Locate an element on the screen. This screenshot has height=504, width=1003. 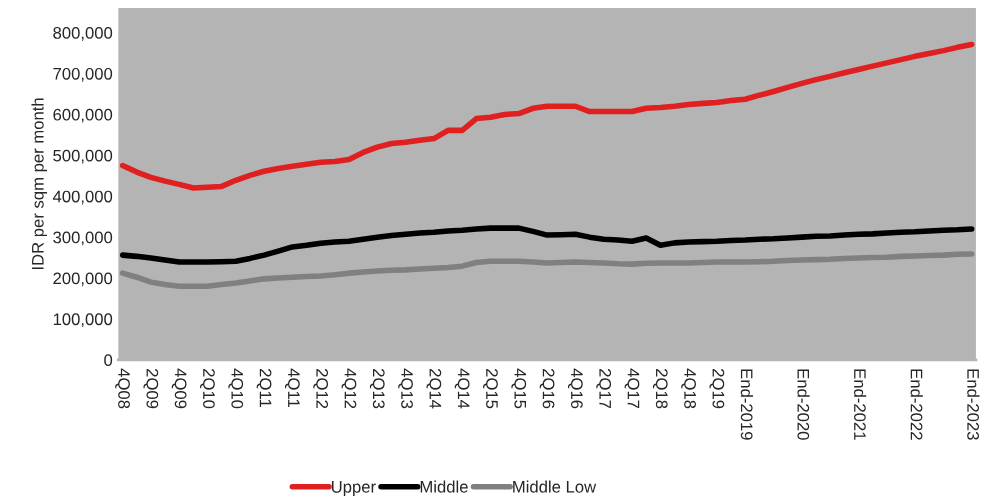
x-tick-label: 4Q15 is located at coordinates (519, 388).